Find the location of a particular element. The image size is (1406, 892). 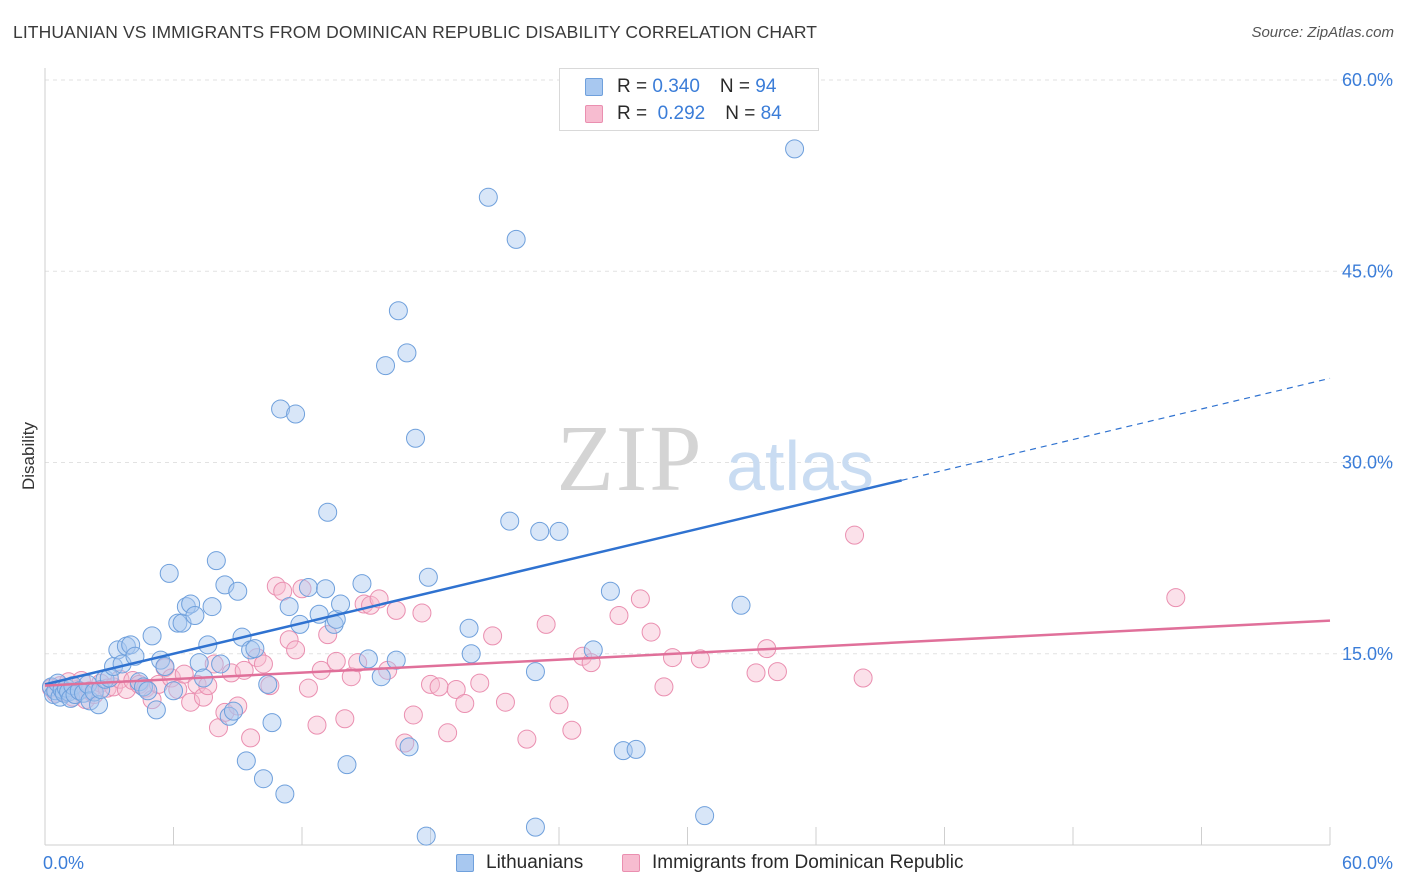

legend-n-value: 84 is located at coordinates (771, 113).